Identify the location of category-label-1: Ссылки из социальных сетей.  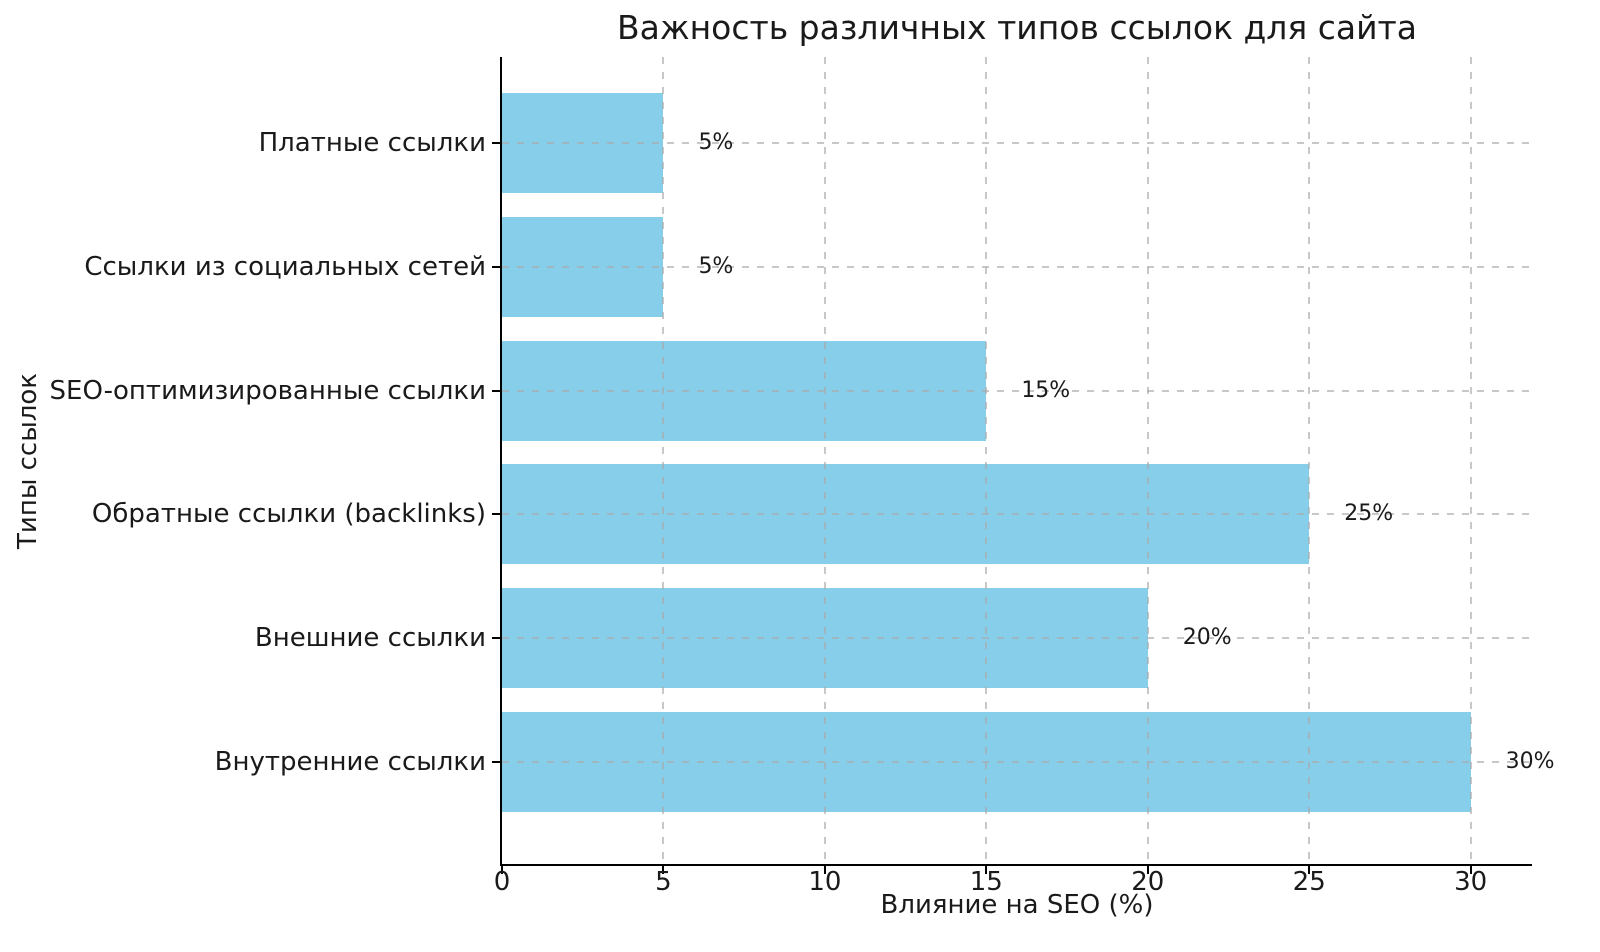
(285, 266).